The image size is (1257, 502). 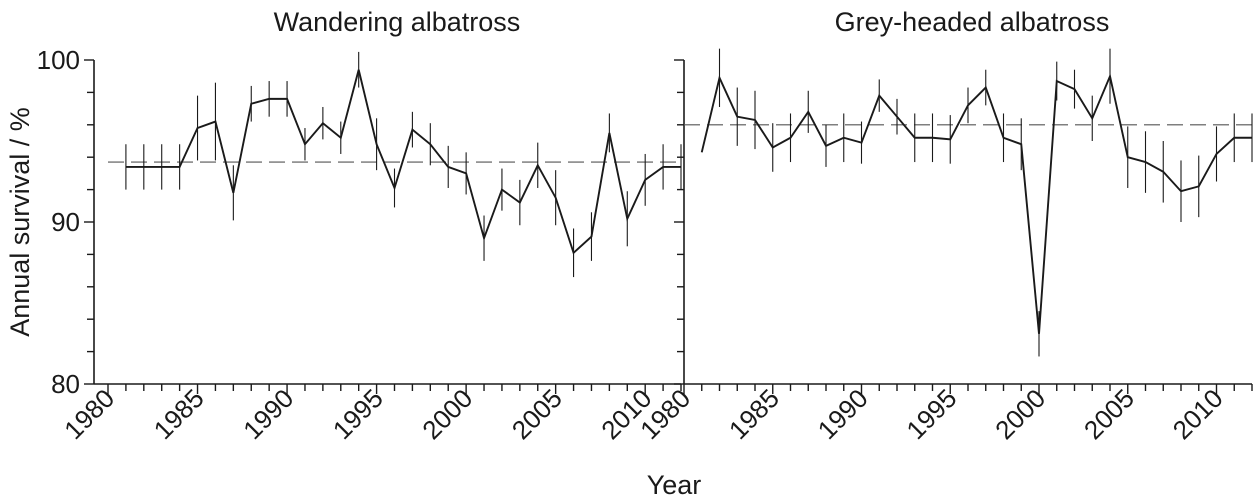 I want to click on x-ticks-right: 1980 1985 1990 1995 2000 2005 2010, so click(x=943, y=414).